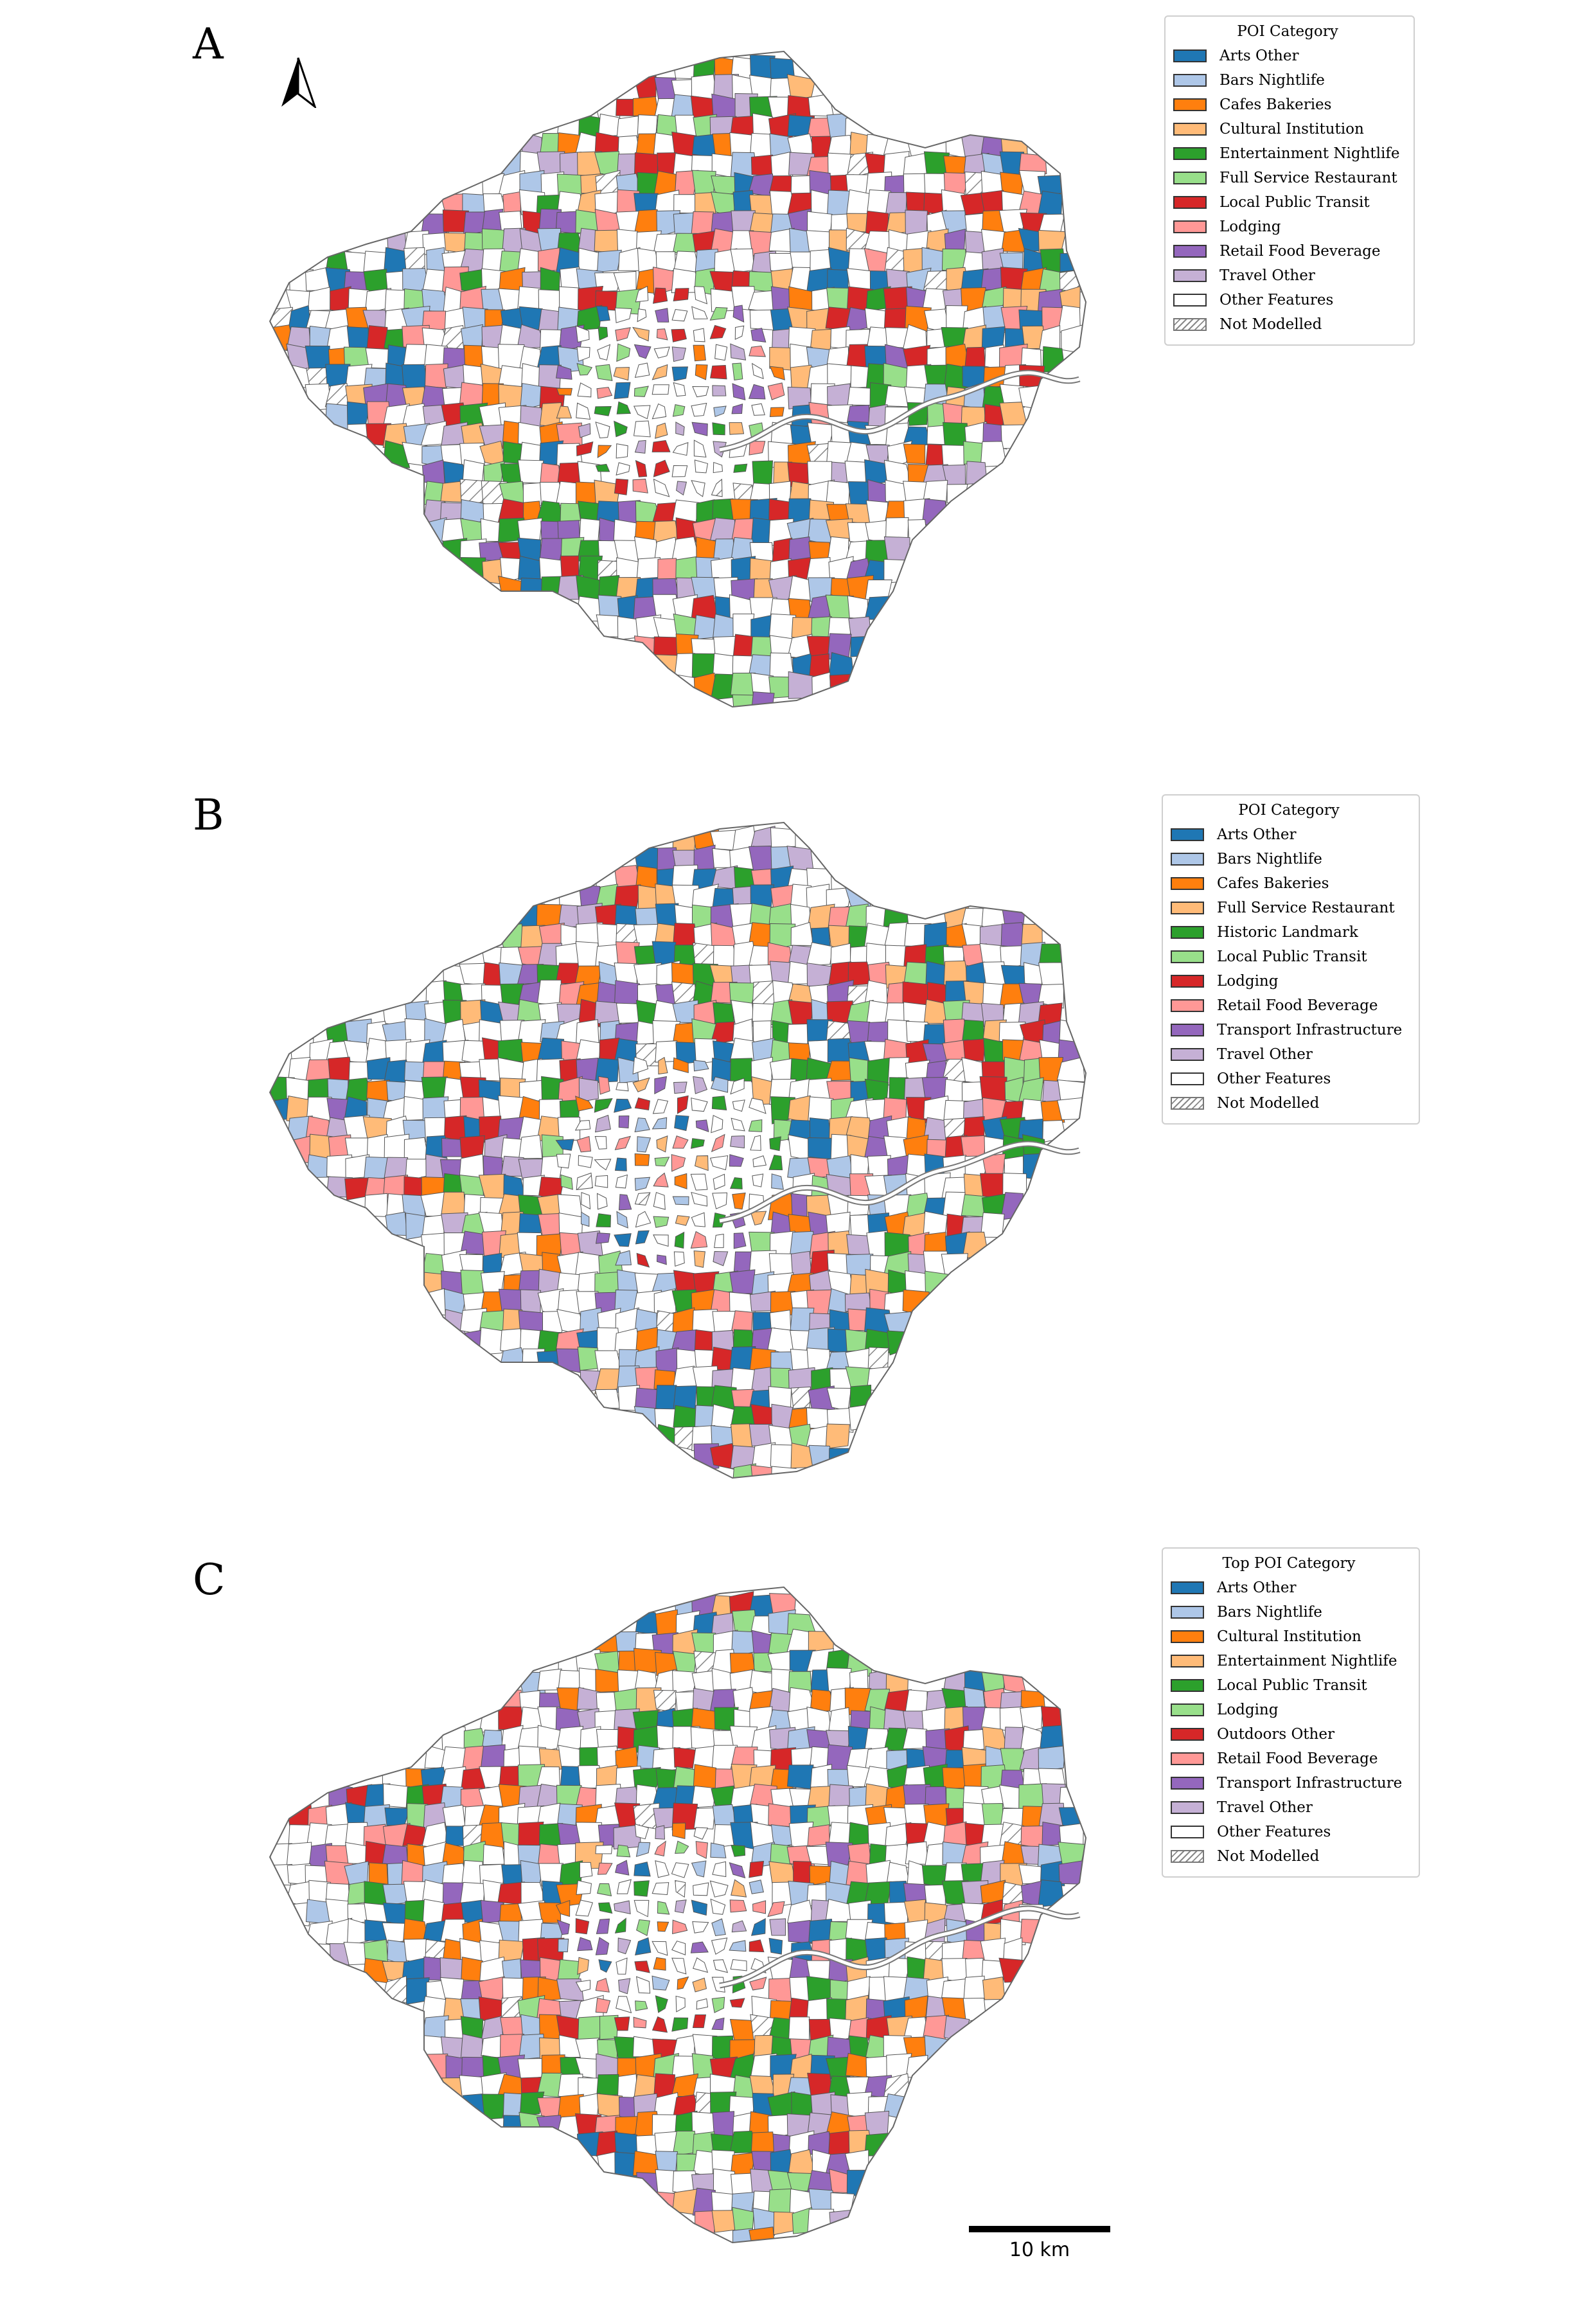 This screenshot has height=2303, width=1596. I want to click on scale-bar-line, so click(1039, 2229).